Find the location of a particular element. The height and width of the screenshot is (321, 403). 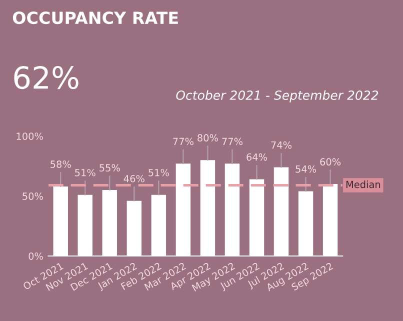

data-label: 58% is located at coordinates (60, 164).